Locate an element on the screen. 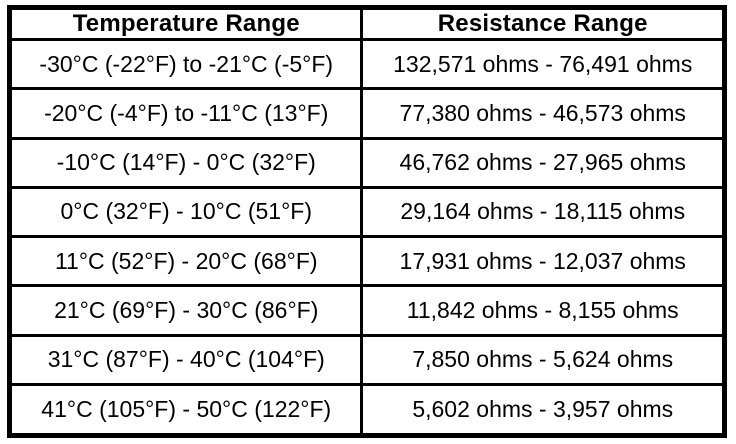  temperature-range-cell: -10°C (14°F) - 0°C (32°F) is located at coordinates (185, 162).